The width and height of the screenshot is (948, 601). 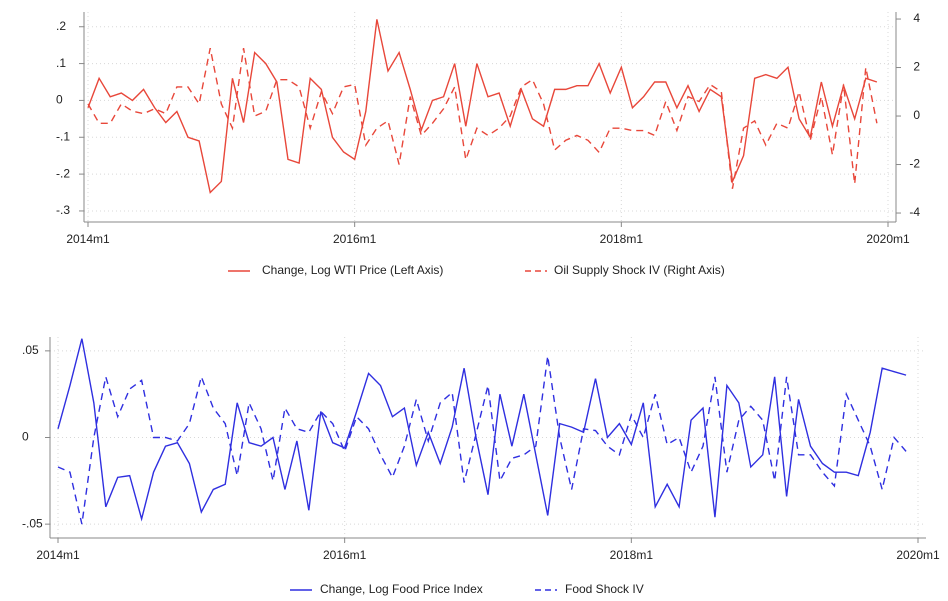 What do you see at coordinates (914, 212) in the screenshot?
I see `y2-tick-label: -4` at bounding box center [914, 212].